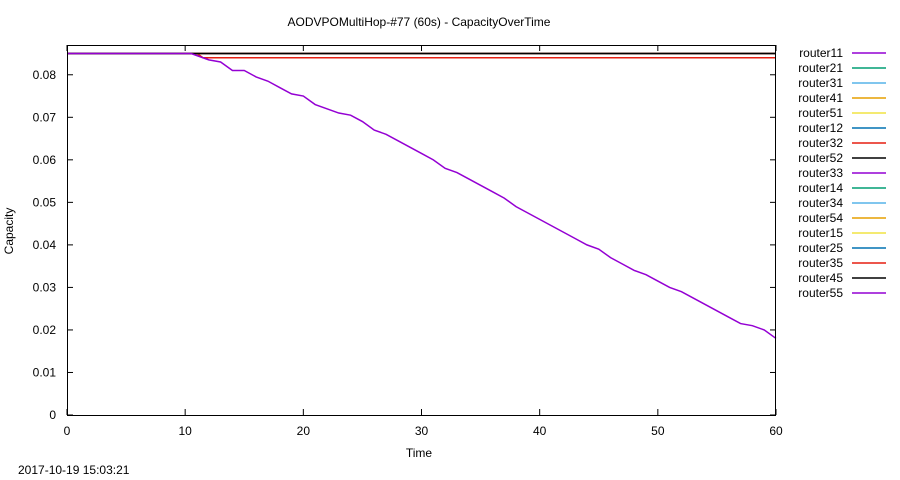 The width and height of the screenshot is (900, 480). Describe the element at coordinates (45, 372) in the screenshot. I see `y-tick-label: 0.01` at that location.